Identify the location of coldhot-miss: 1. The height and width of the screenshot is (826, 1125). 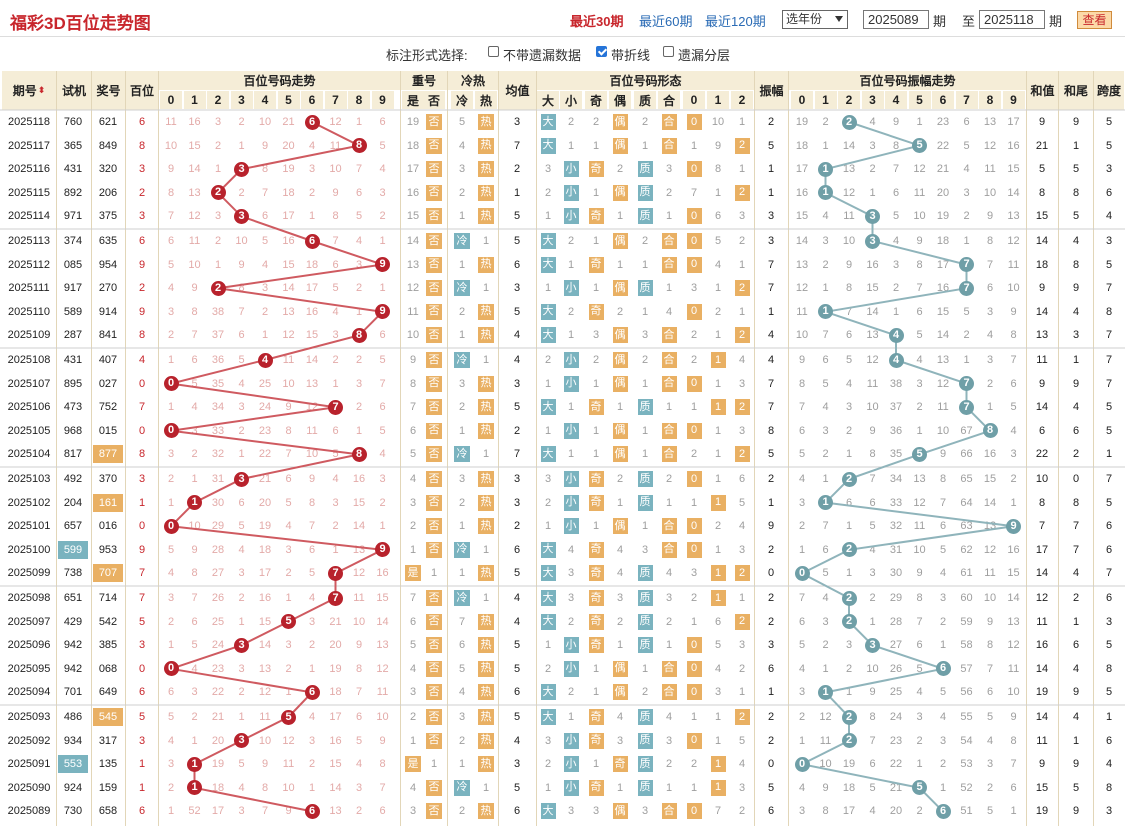
(462, 264).